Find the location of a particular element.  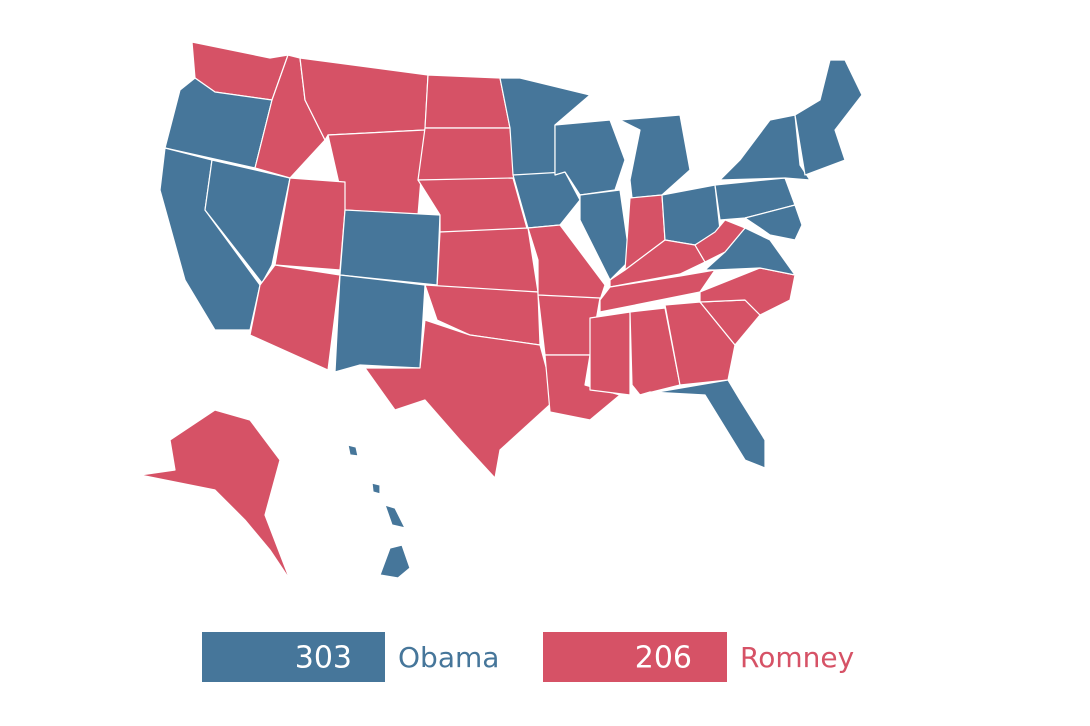

alaska-hawaii is located at coordinates (275, 495).